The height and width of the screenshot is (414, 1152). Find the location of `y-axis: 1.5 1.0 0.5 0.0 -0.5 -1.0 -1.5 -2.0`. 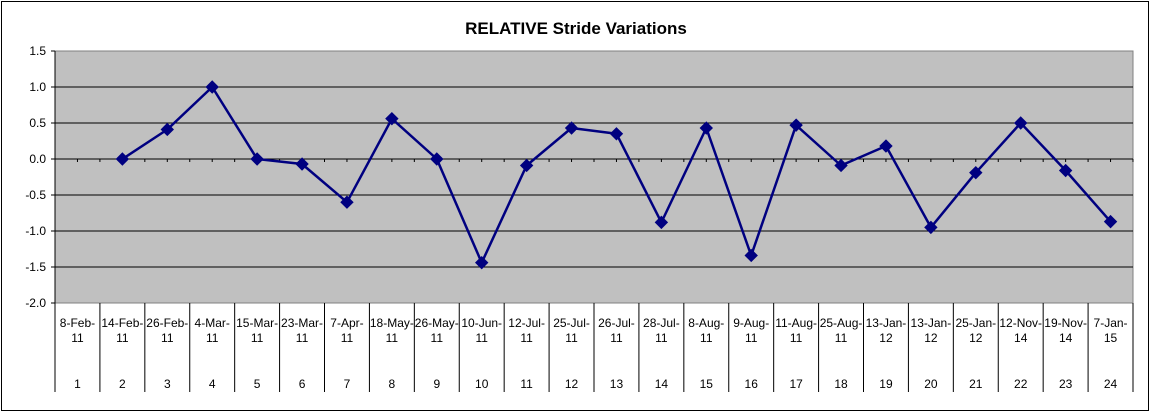

y-axis: 1.5 1.0 0.5 0.0 -0.5 -1.0 -1.5 -2.0 is located at coordinates (40, 177).